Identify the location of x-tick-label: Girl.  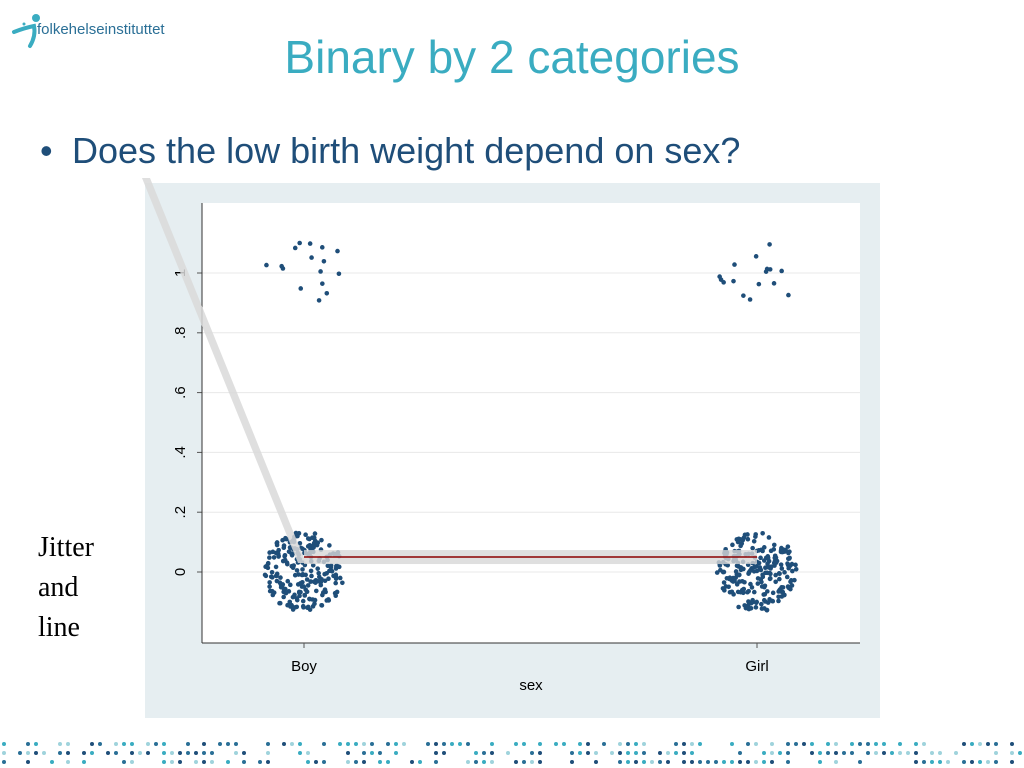
(756, 666).